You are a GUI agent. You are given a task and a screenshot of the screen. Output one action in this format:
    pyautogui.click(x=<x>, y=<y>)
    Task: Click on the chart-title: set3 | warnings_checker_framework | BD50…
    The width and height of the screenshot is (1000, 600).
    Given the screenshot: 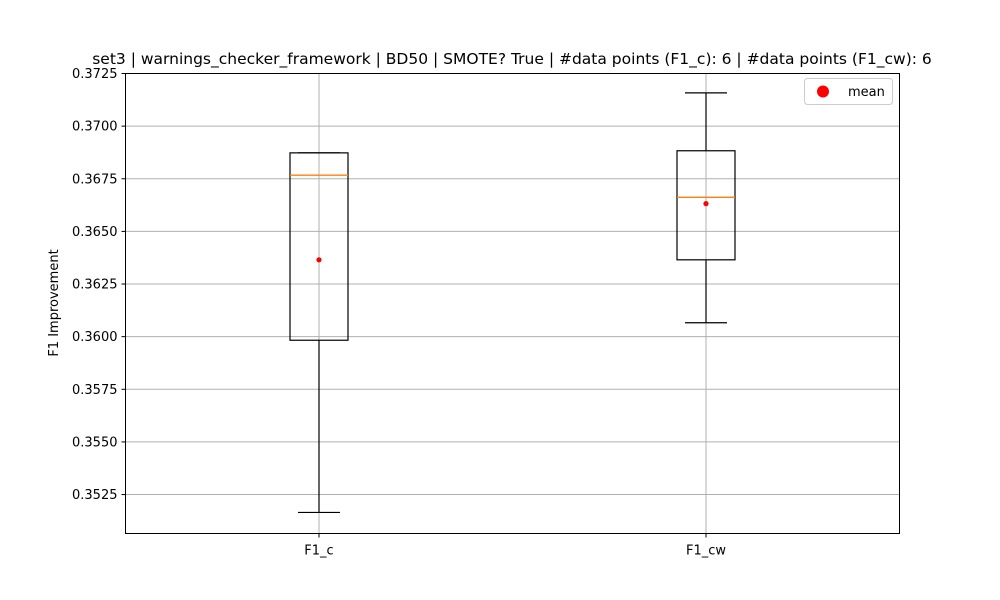 What is the action you would take?
    pyautogui.click(x=512, y=59)
    